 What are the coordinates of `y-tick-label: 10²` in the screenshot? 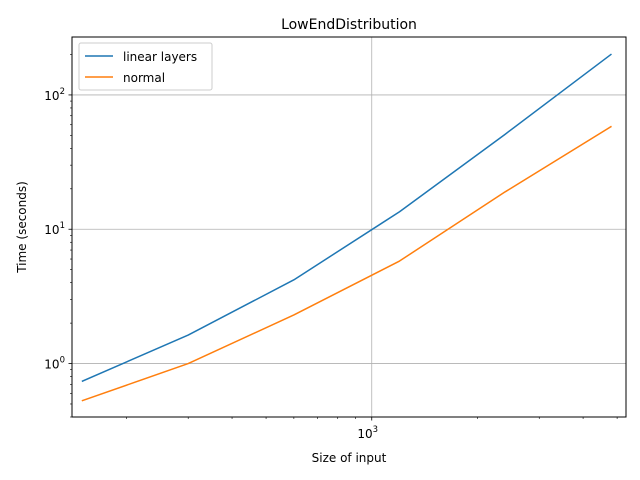 It's located at (54, 95).